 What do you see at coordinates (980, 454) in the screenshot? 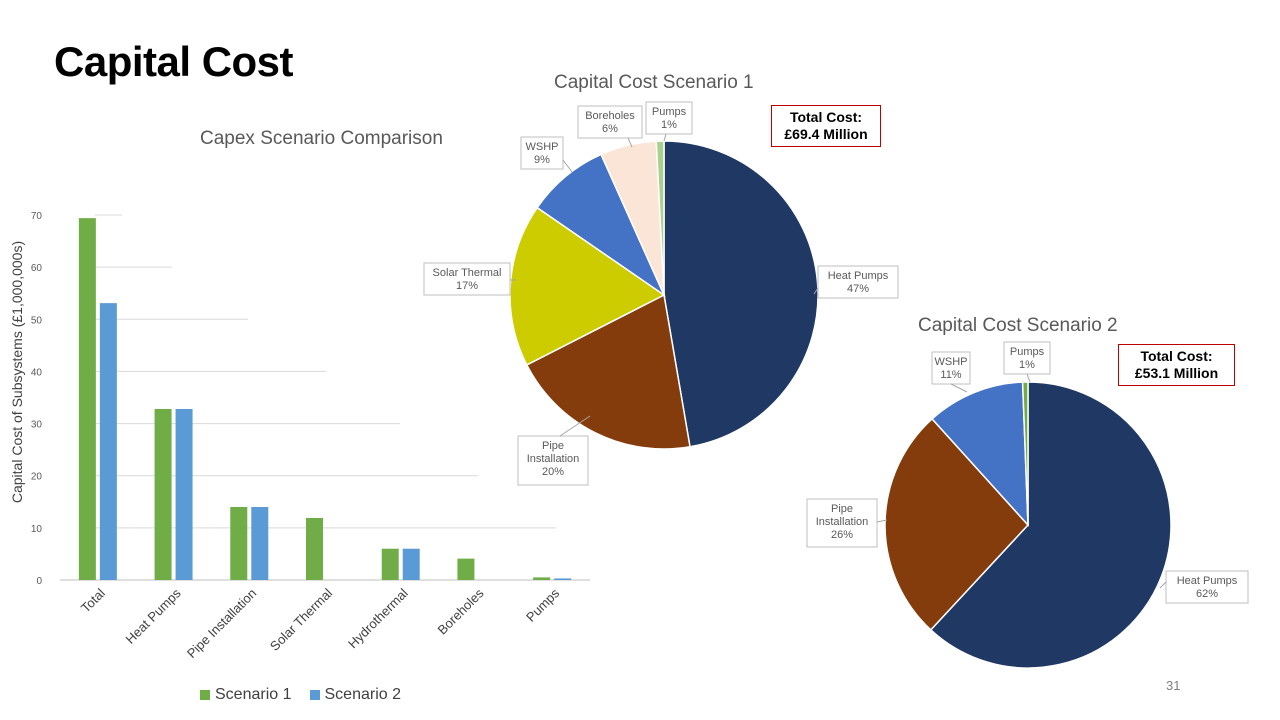
I see `pie2-slice-wshp` at bounding box center [980, 454].